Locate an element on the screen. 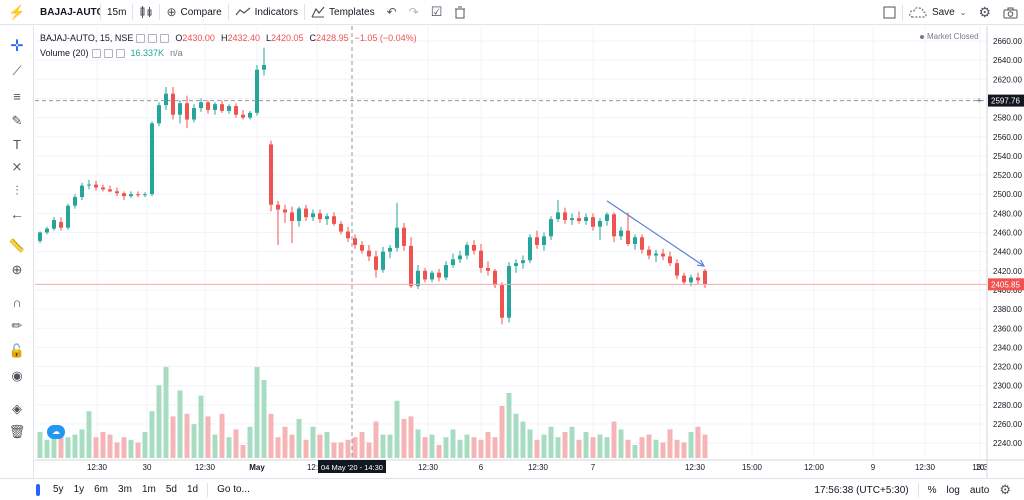 Image resolution: width=1024 pixels, height=500 pixels. alert-button: ☑ is located at coordinates (437, 12).